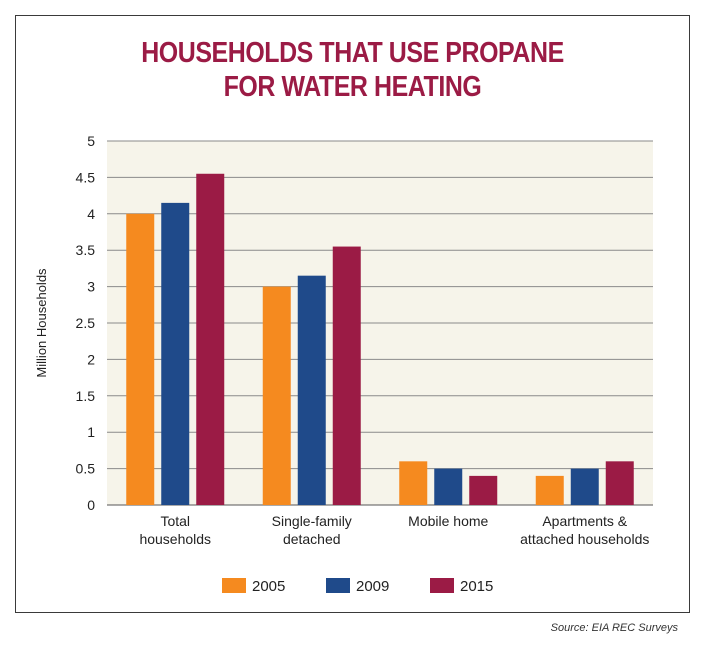 Image resolution: width=708 pixels, height=648 pixels. Describe the element at coordinates (91, 432) in the screenshot. I see `y-tick-label: 1` at that location.